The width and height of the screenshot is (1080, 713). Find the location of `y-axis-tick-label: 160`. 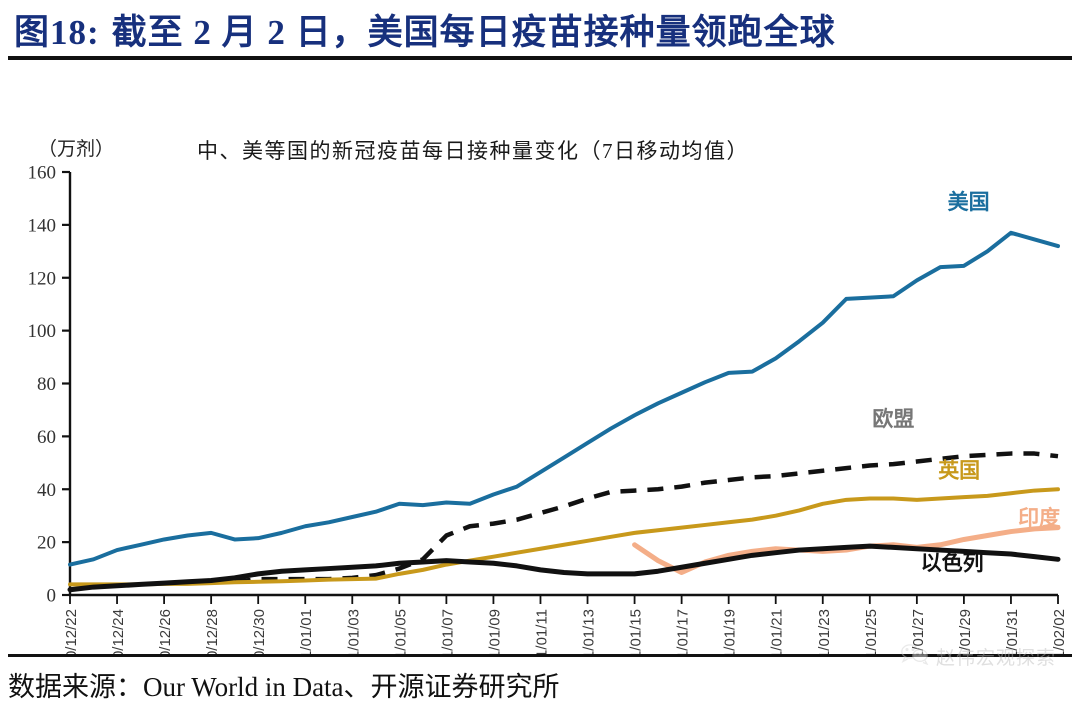

y-axis-tick-label: 160 is located at coordinates (42, 173).